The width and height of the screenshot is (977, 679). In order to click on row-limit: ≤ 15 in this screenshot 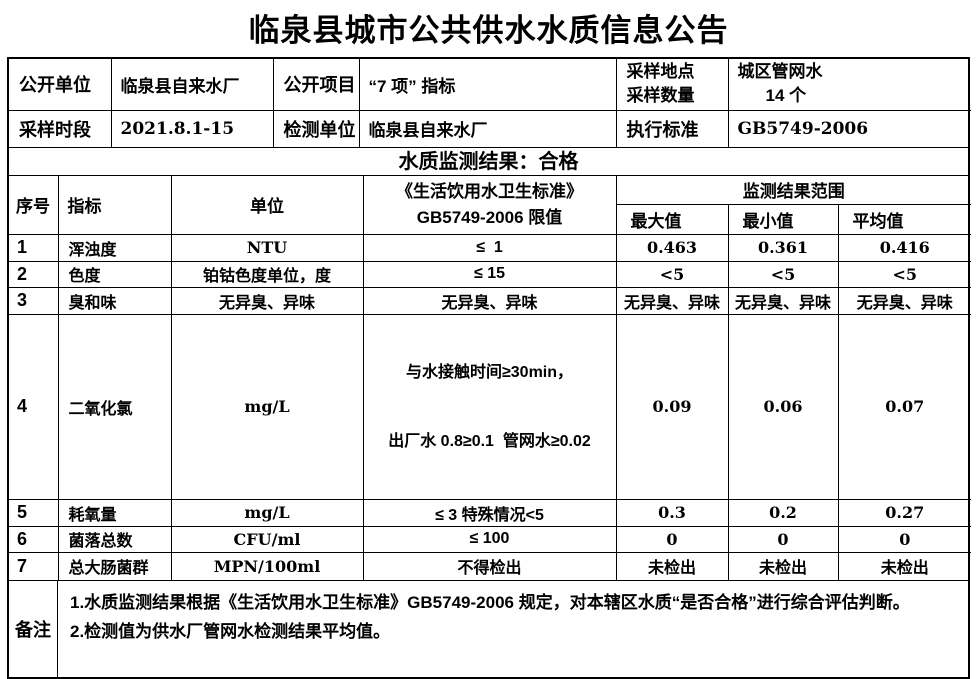, I will do `click(489, 274)`.